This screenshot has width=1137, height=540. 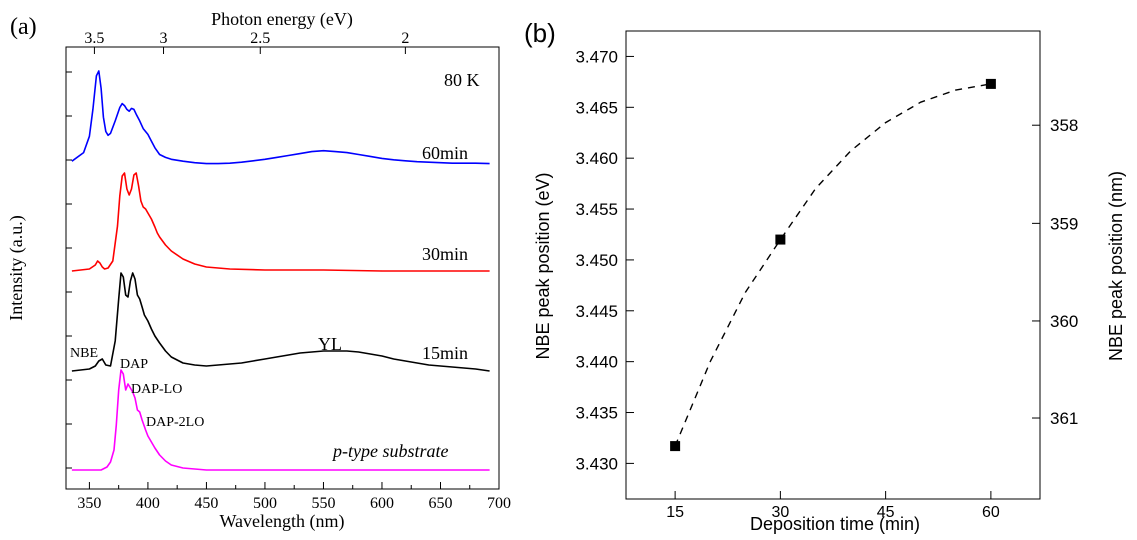 What do you see at coordinates (265, 503) in the screenshot?
I see `panel-a-x-tick-label-500: 500` at bounding box center [265, 503].